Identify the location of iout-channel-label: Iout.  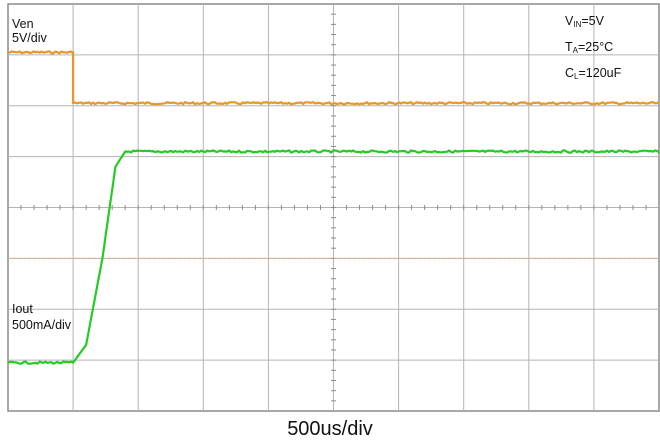
(22, 309).